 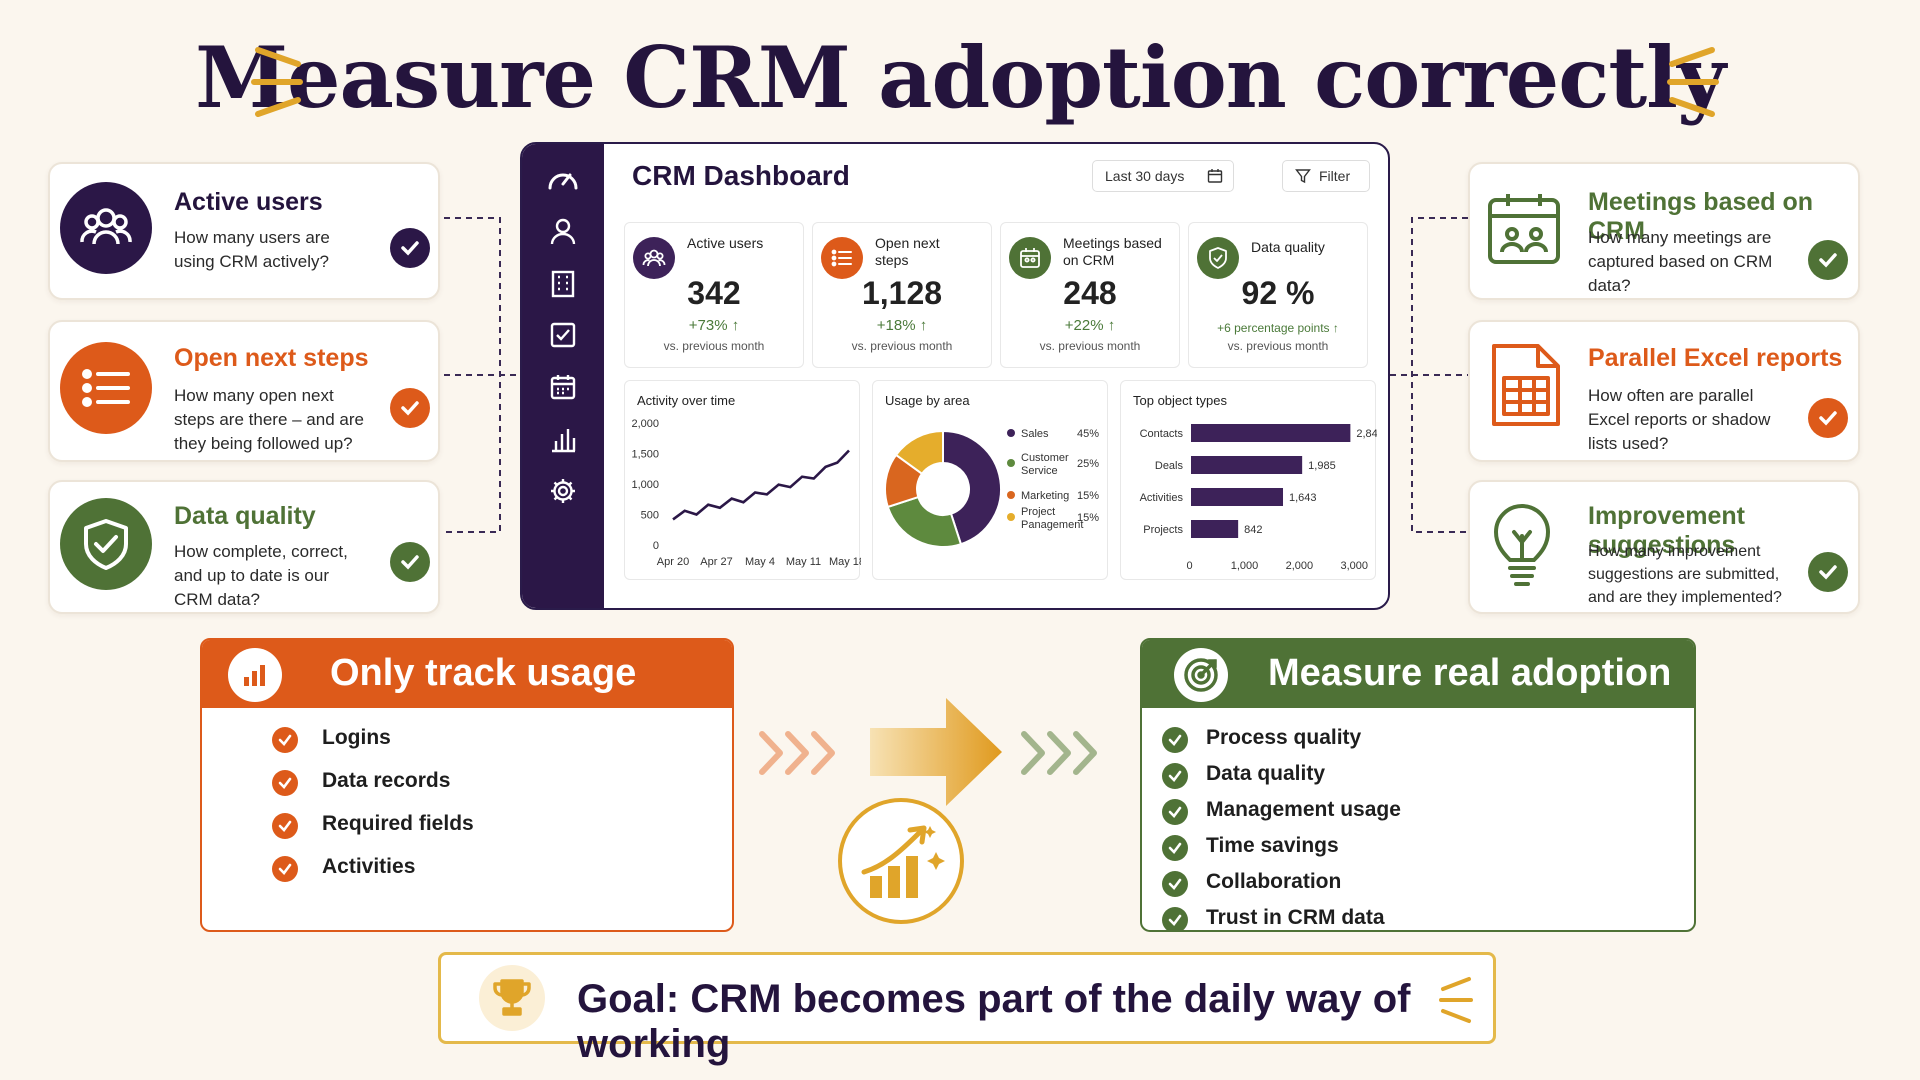 What do you see at coordinates (356, 737) in the screenshot?
I see `list-item: Logins` at bounding box center [356, 737].